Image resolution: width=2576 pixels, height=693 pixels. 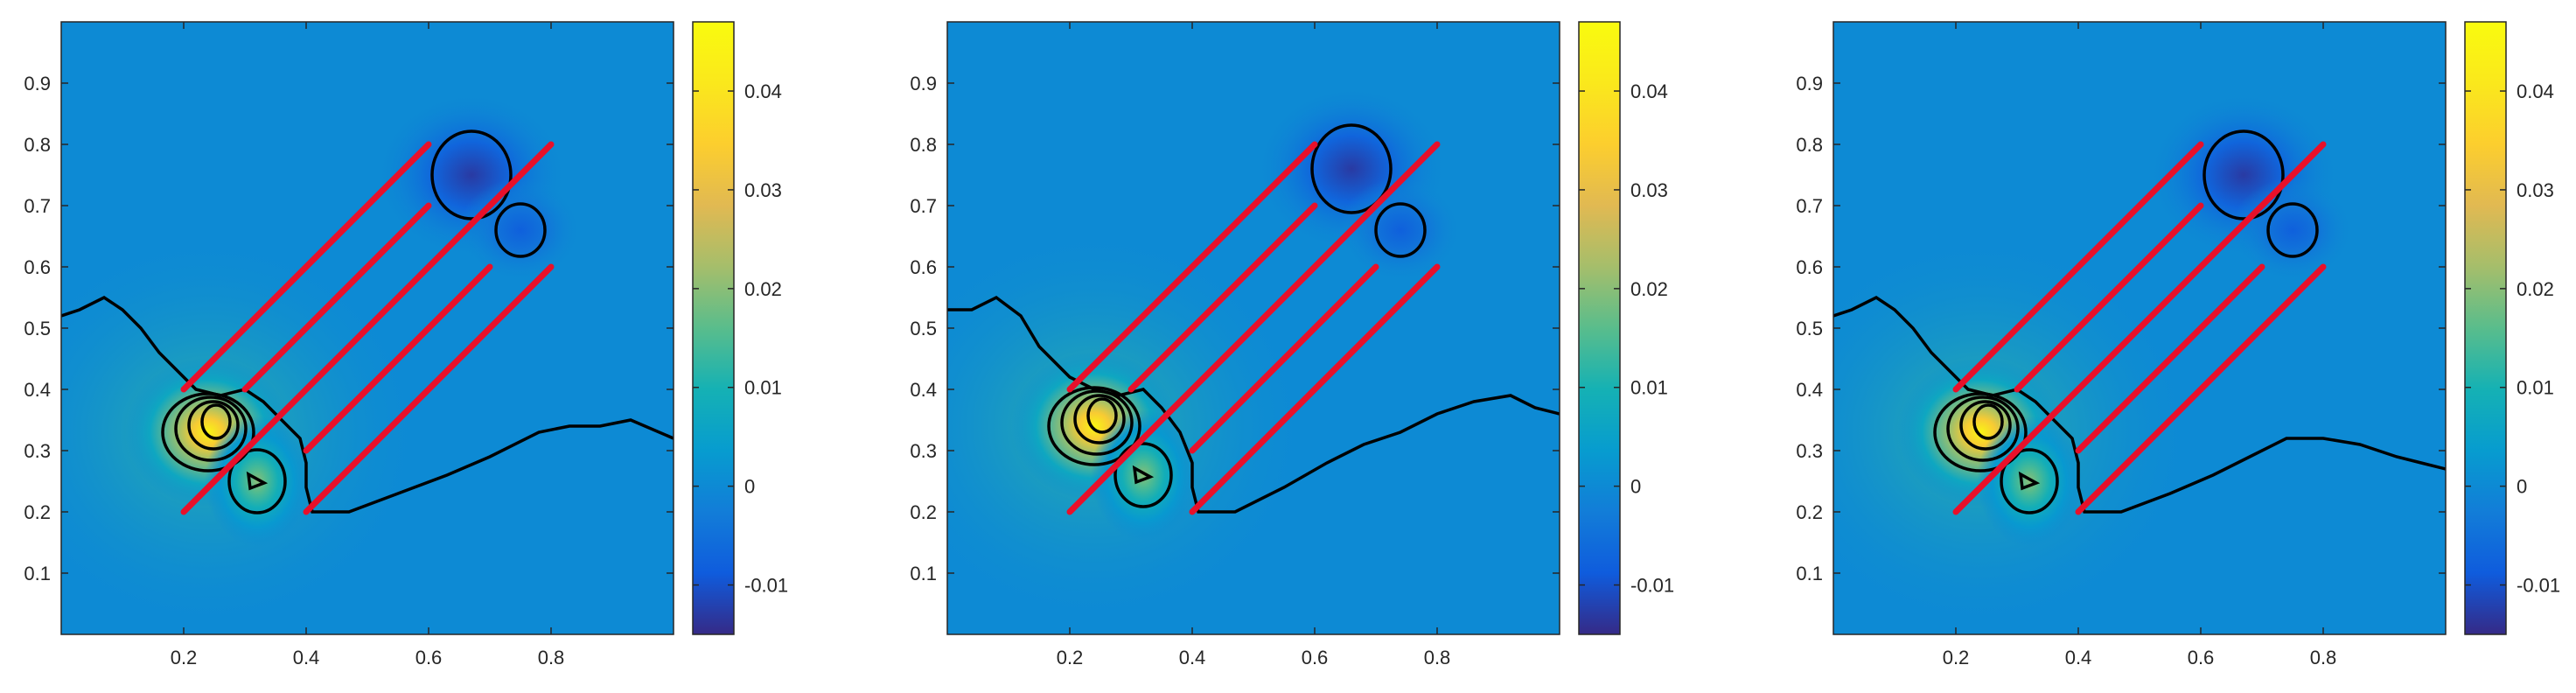 What do you see at coordinates (1649, 91) in the screenshot?
I see `colorbar-tick-label: 0.04` at bounding box center [1649, 91].